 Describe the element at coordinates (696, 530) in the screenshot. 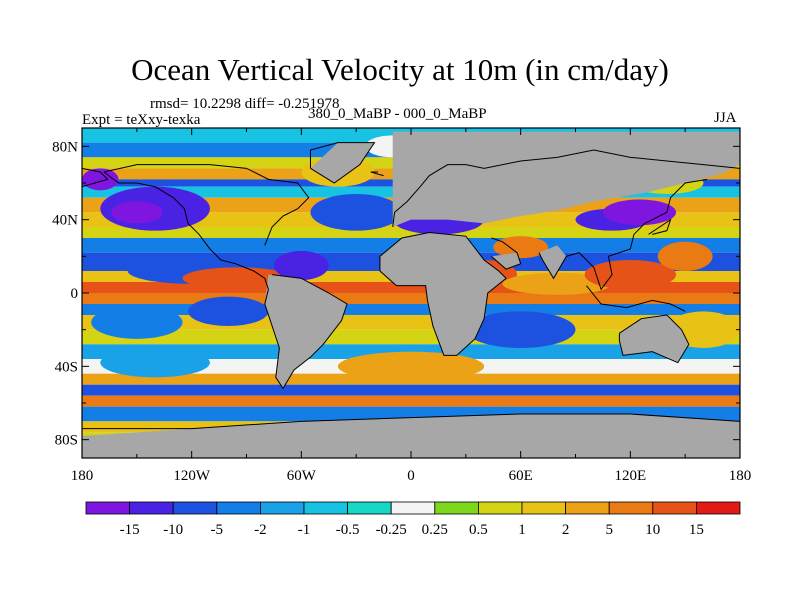

I see `colorbar-label: 15` at that location.